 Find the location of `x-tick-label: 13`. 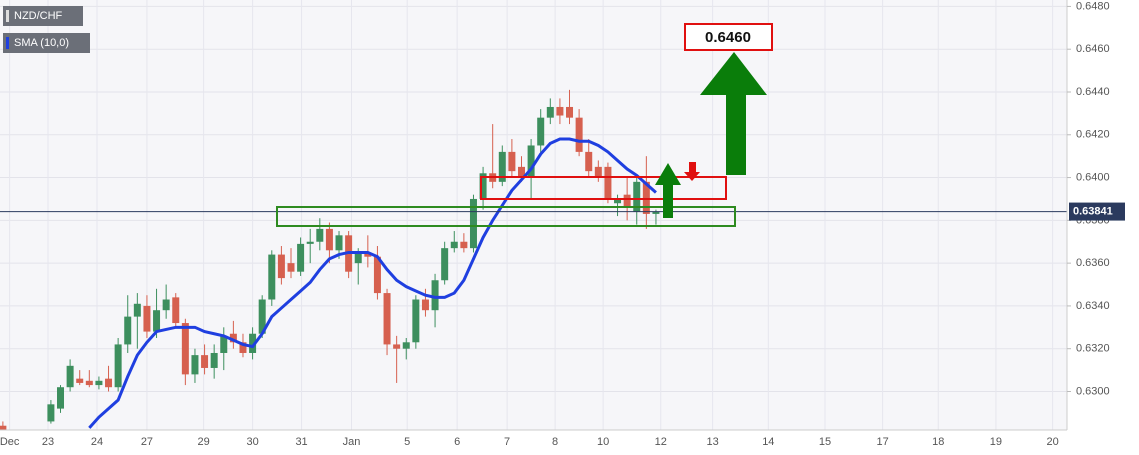

x-tick-label: 13 is located at coordinates (712, 442).